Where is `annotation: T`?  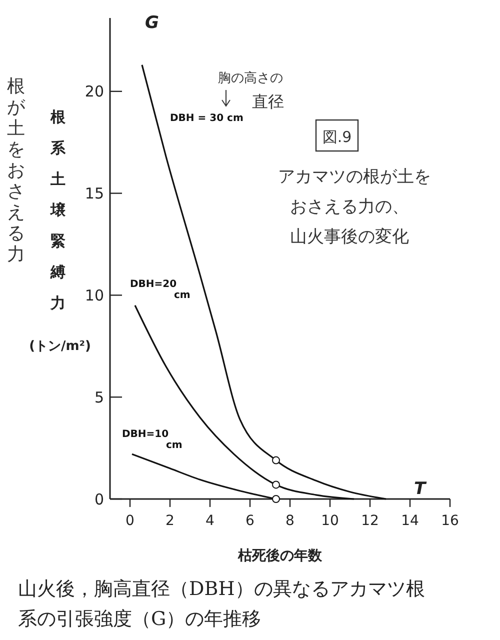 annotation: T is located at coordinates (420, 489).